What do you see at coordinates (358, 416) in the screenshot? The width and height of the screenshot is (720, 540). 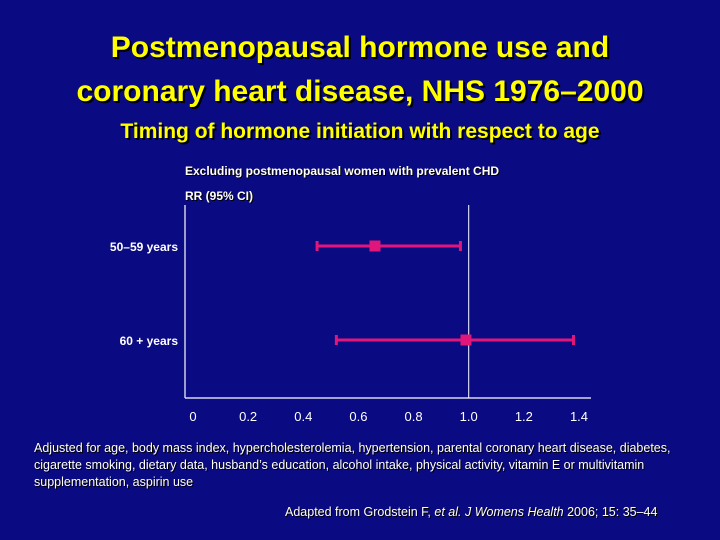 I see `x-tick-label: 0.6` at bounding box center [358, 416].